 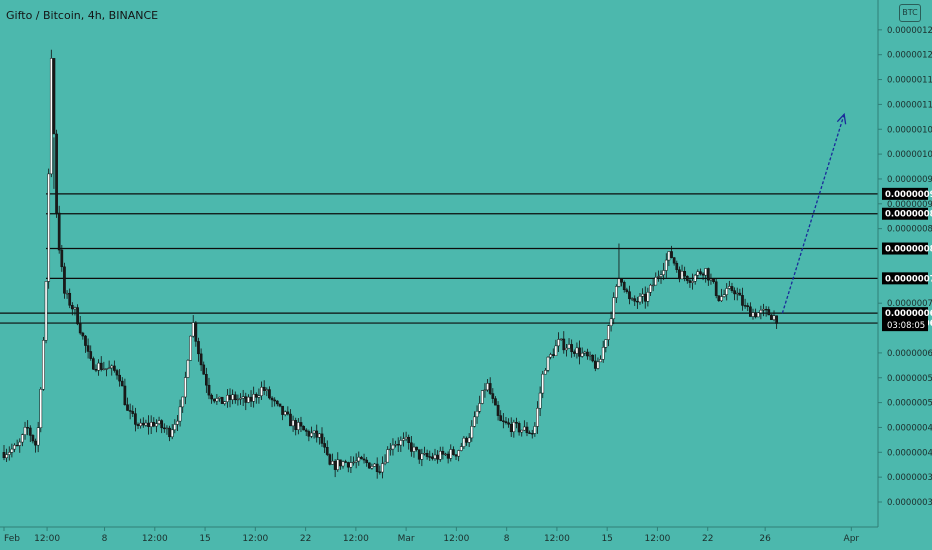 What do you see at coordinates (908, 195) in the screenshot?
I see `price-tag-label: 0.00000092` at bounding box center [908, 195].